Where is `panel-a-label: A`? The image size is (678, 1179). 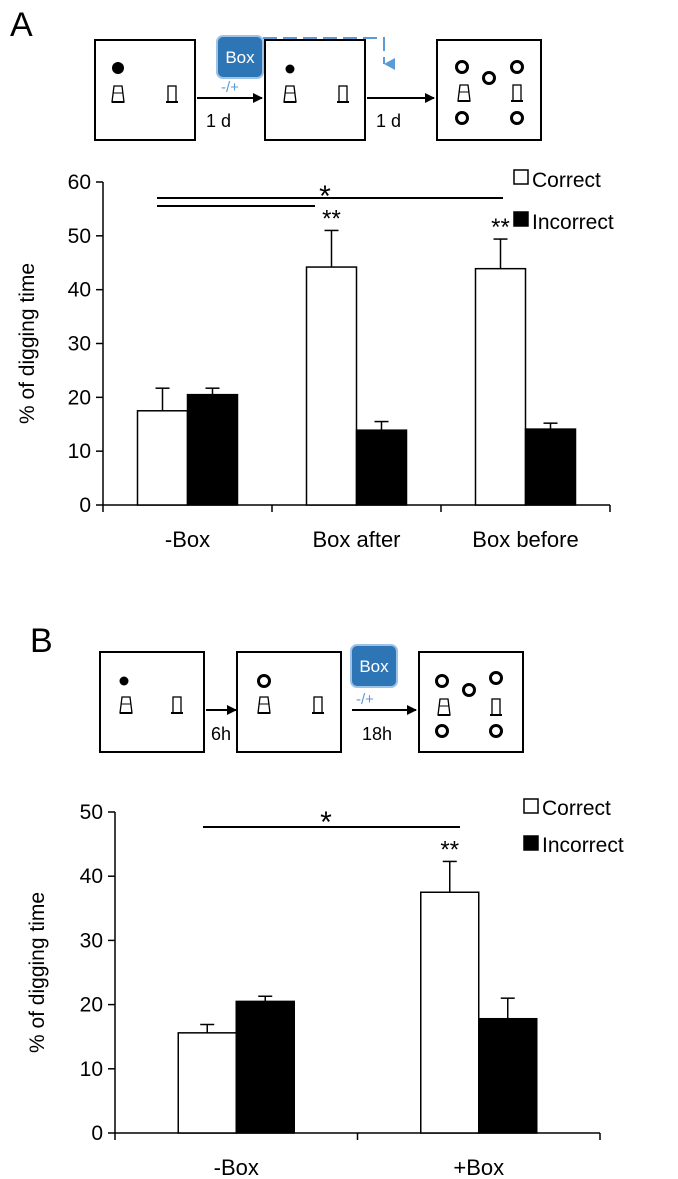 panel-a-label: A is located at coordinates (21, 25).